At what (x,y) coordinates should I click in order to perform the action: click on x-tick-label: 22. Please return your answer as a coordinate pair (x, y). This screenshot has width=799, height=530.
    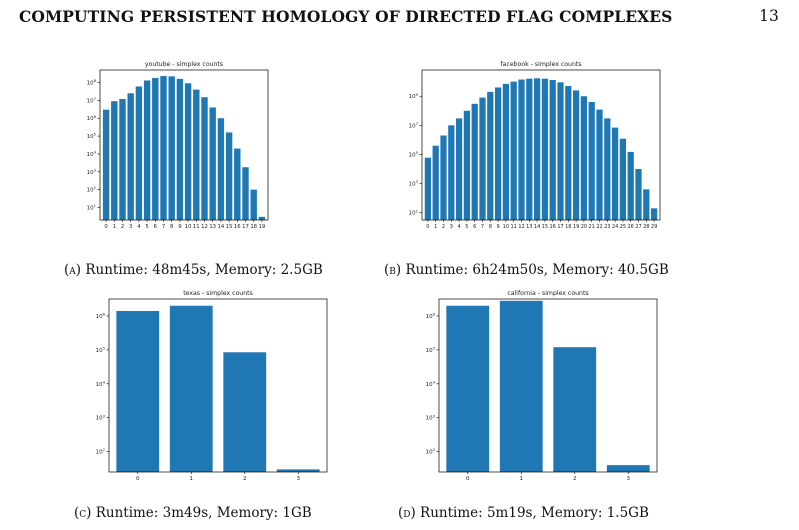
    Looking at the image, I should click on (599, 227).